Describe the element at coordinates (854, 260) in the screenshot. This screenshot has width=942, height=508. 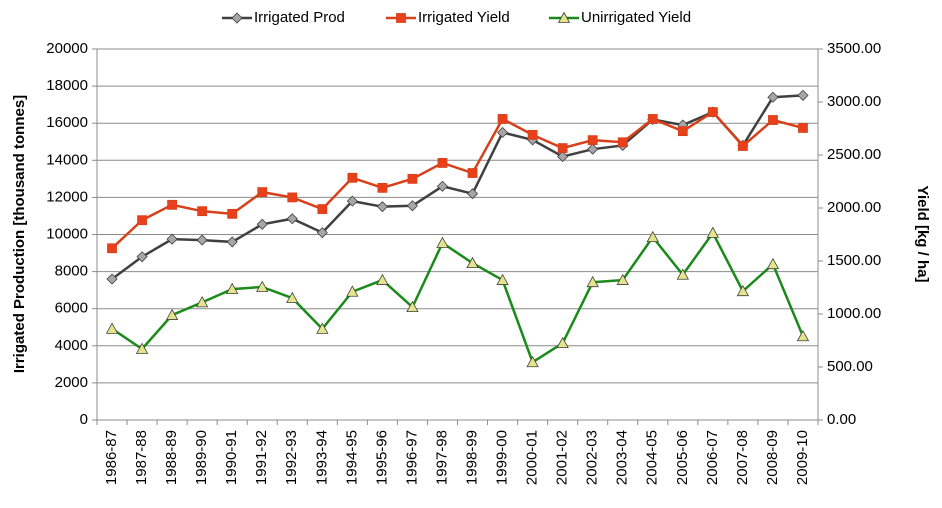
I see `y2-tick-label: 1500.00` at that location.